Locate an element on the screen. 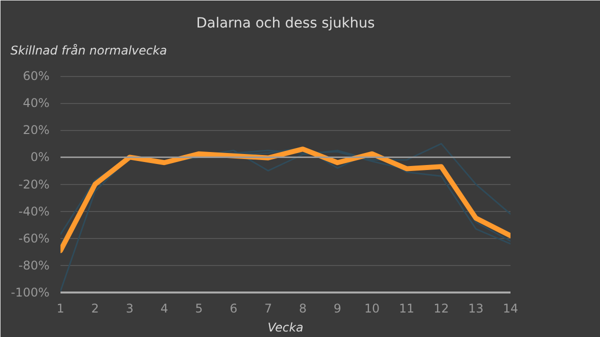  x-tick-label: 14 is located at coordinates (510, 309).